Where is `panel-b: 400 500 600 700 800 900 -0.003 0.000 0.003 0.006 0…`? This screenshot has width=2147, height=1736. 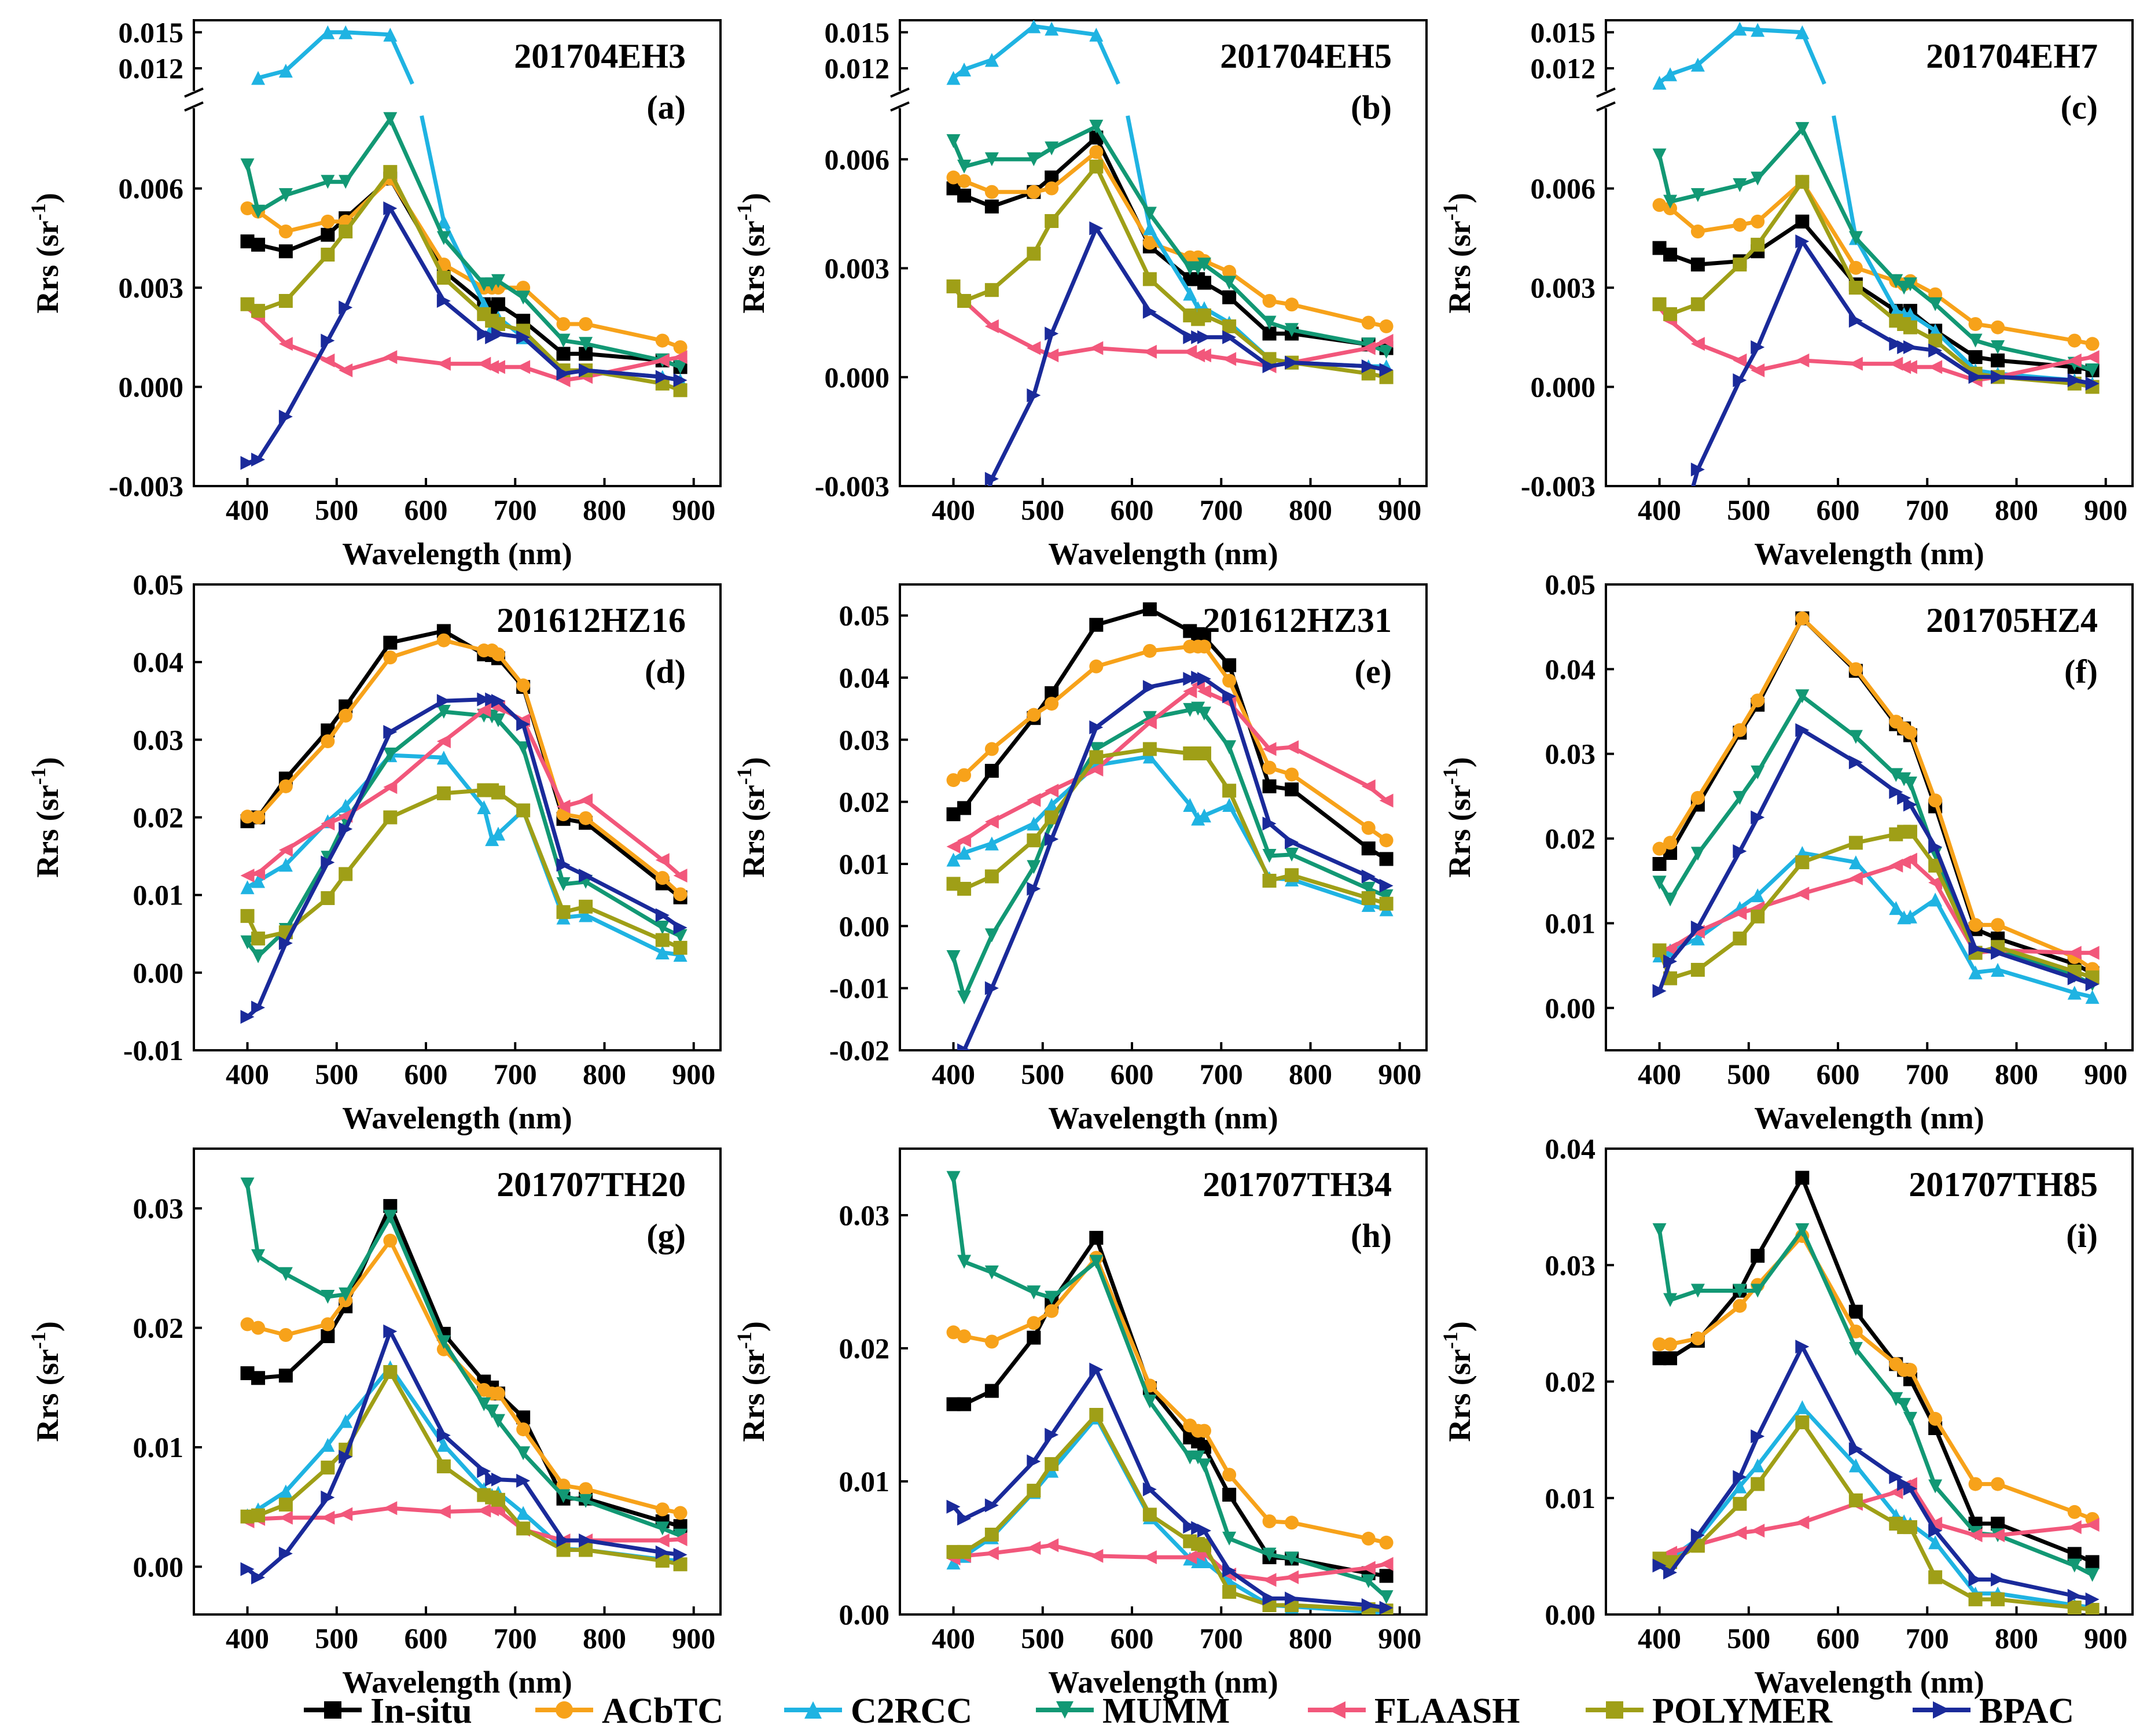
panel-b: 400 500 600 700 800 900 -0.003 0.000 0.003 0.006 0… is located at coordinates (1080, 293).